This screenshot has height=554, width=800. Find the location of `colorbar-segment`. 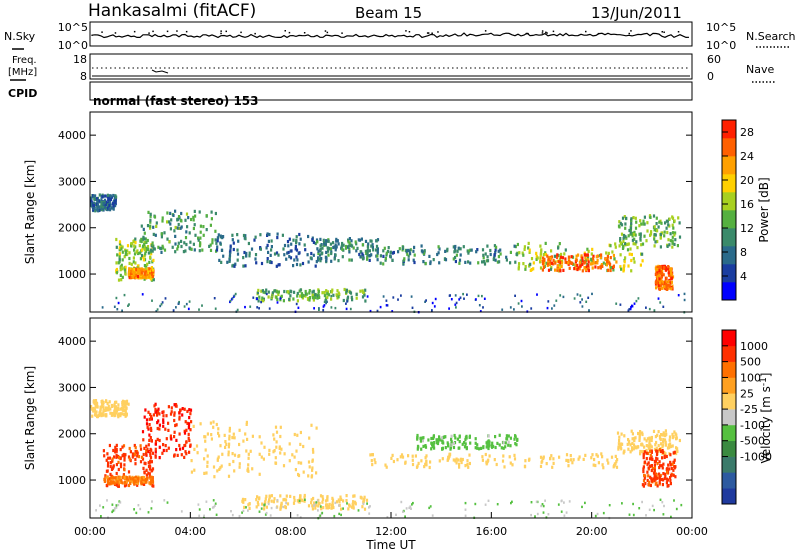

colorbar-segment is located at coordinates (729, 147).